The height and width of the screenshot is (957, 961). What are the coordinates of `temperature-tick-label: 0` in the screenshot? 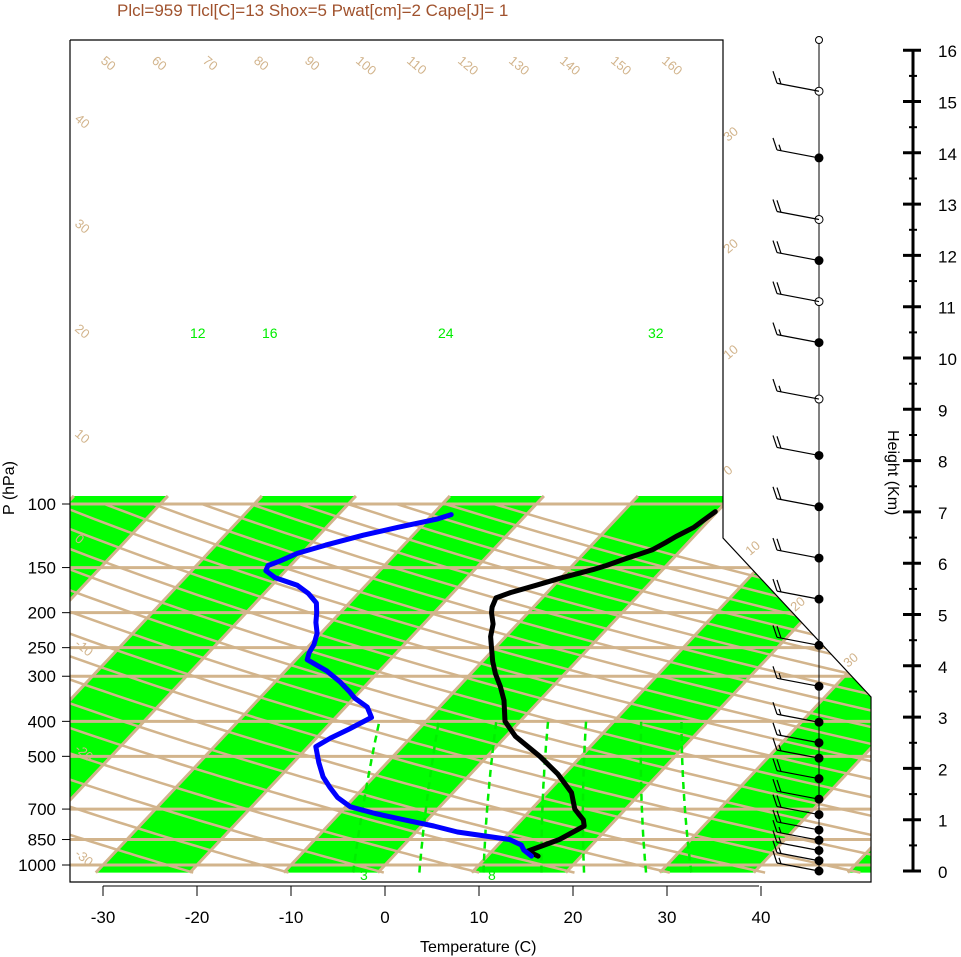 It's located at (384, 917).